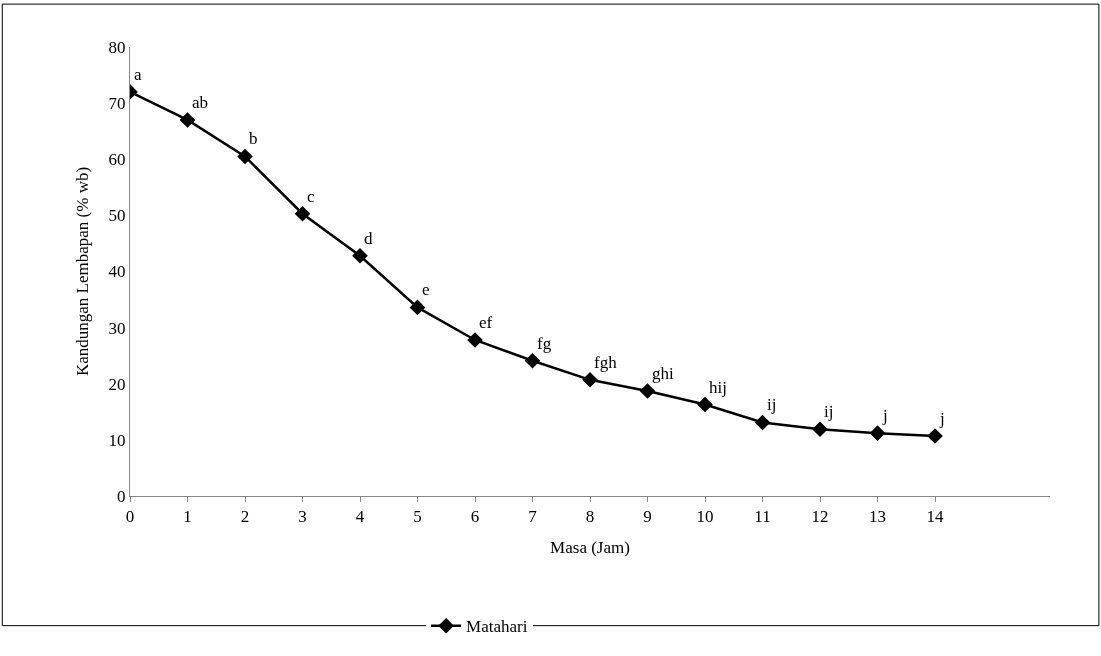  What do you see at coordinates (187, 517) in the screenshot?
I see `x-tick-label: 1` at bounding box center [187, 517].